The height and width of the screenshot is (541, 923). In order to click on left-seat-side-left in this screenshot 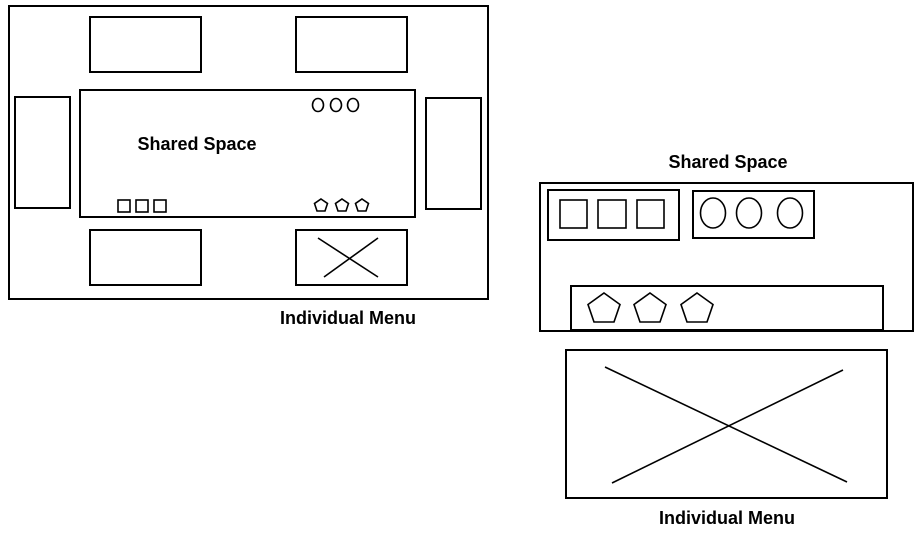, I will do `click(42, 152)`.